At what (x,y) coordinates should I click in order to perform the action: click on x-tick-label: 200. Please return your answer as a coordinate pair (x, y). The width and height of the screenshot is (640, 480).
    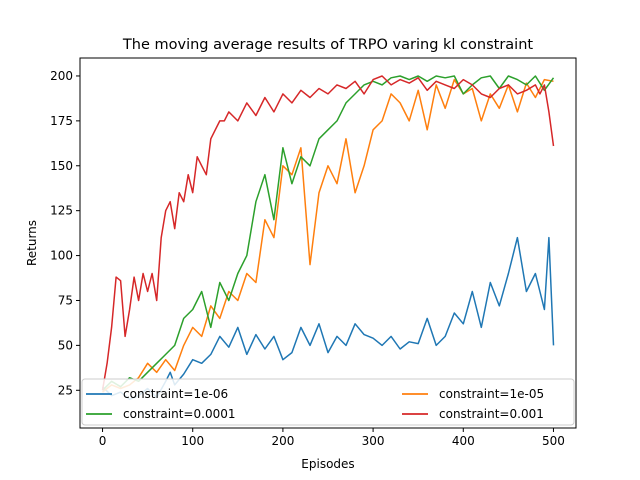
    Looking at the image, I should click on (282, 441).